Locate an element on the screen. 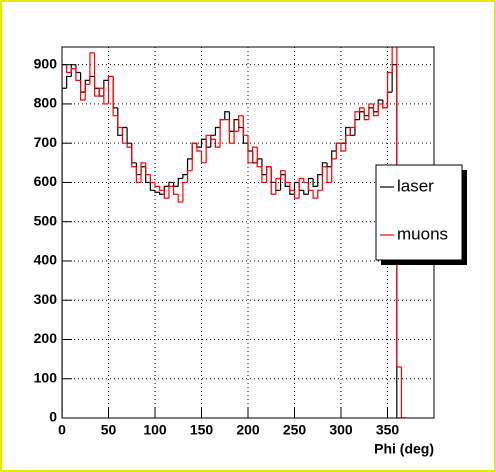 This screenshot has width=496, height=472. y-tick-label: 200 is located at coordinates (46, 338).